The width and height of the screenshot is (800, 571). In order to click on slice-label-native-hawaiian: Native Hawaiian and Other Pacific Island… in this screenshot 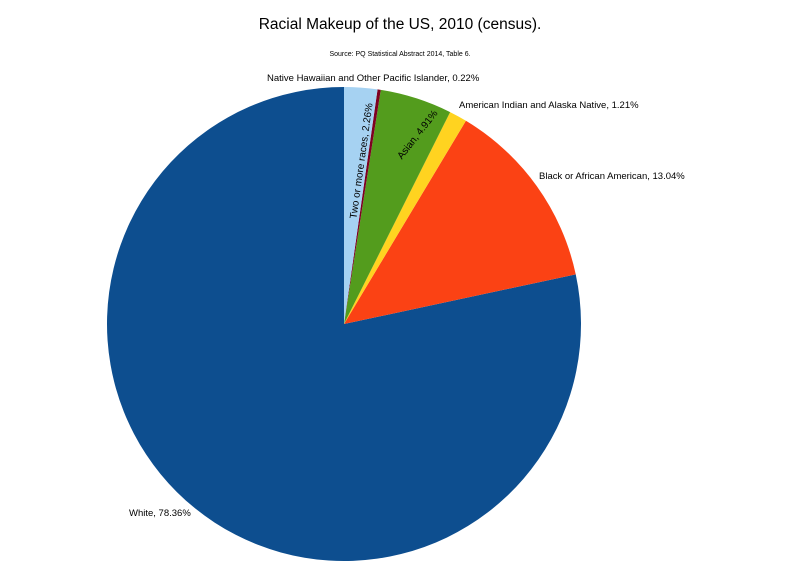, I will do `click(373, 78)`.